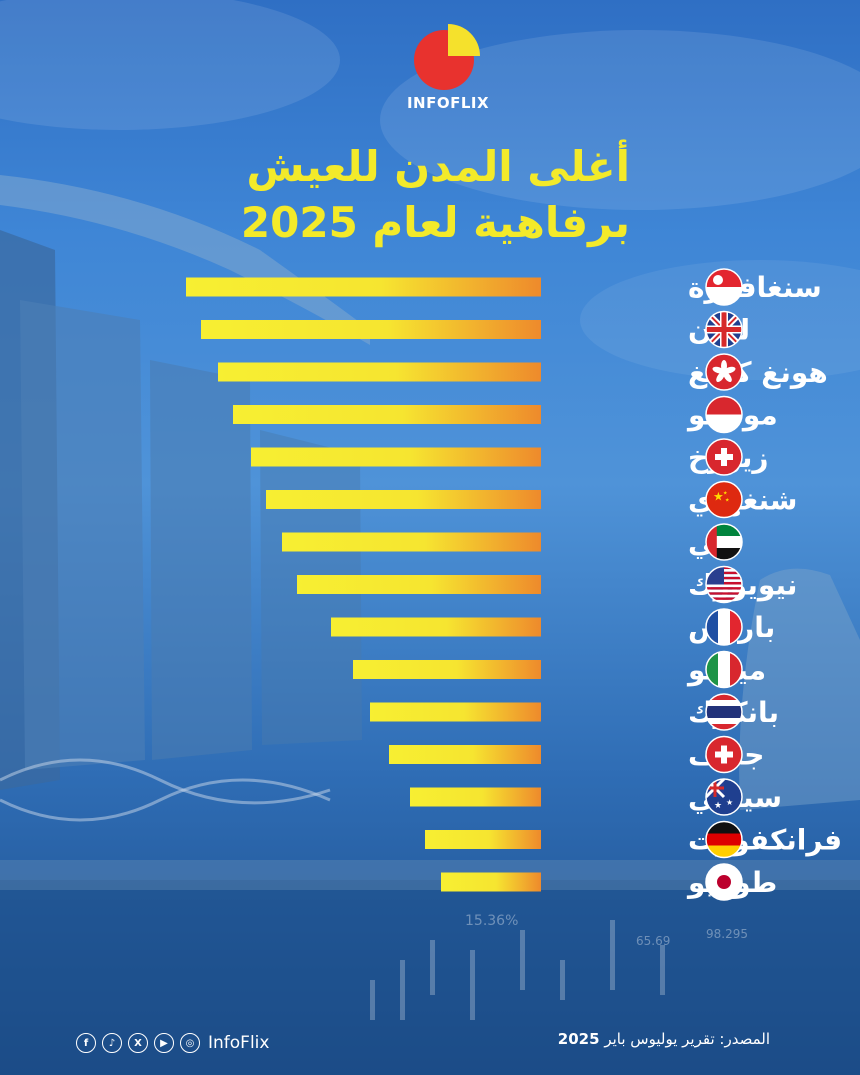 The width and height of the screenshot is (860, 1075). I want to click on singapore-flag-icon, so click(724, 287).